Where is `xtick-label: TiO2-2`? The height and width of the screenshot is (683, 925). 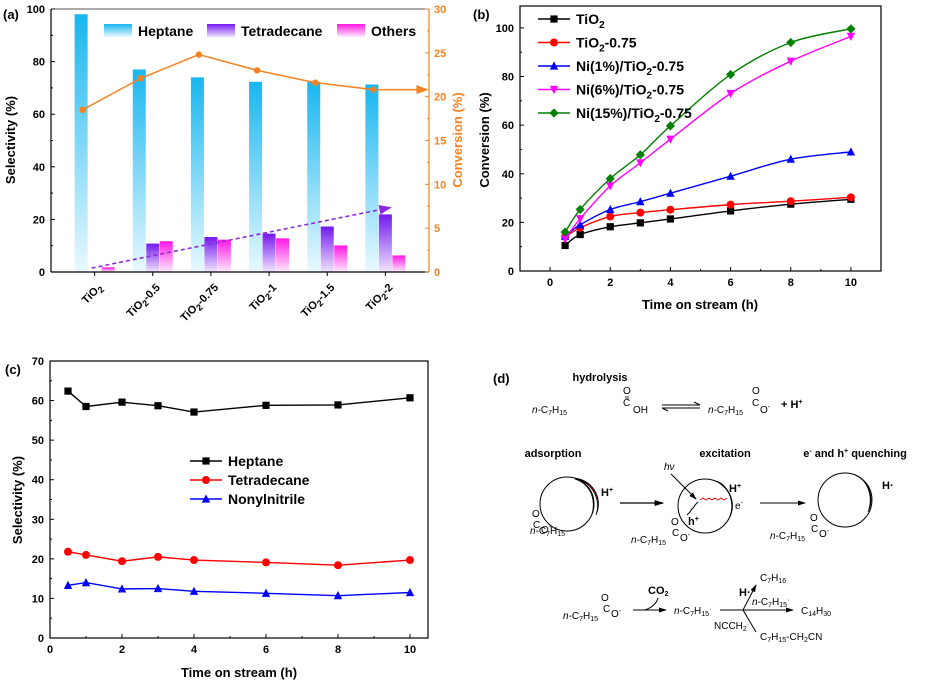 xtick-label: TiO2-2 is located at coordinates (380, 298).